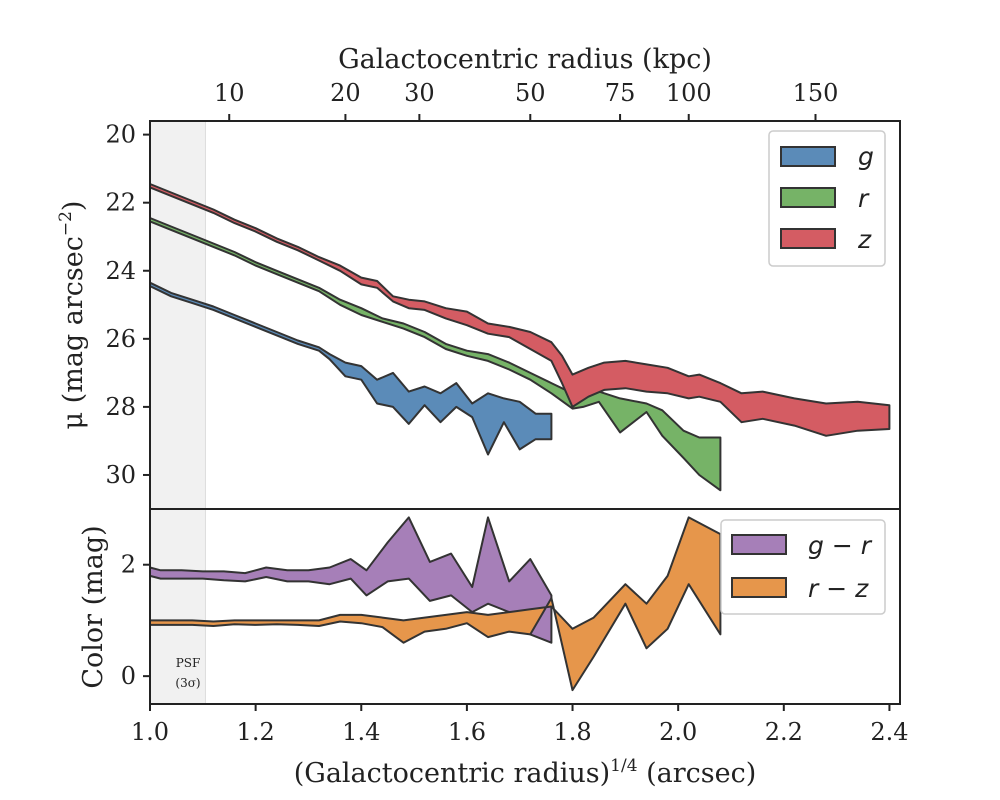  I want to click on top-xtick-label-2: 30, so click(419, 93).